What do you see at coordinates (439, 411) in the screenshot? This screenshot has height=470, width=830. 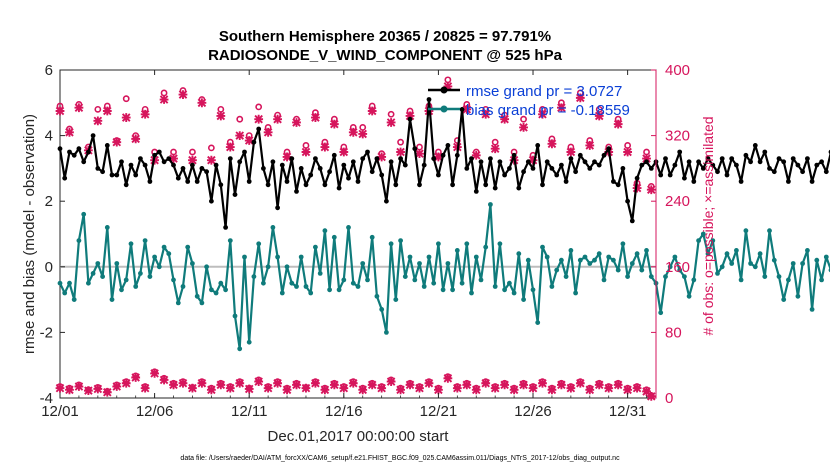 I see `x-tick-label: 12/21` at bounding box center [439, 411].